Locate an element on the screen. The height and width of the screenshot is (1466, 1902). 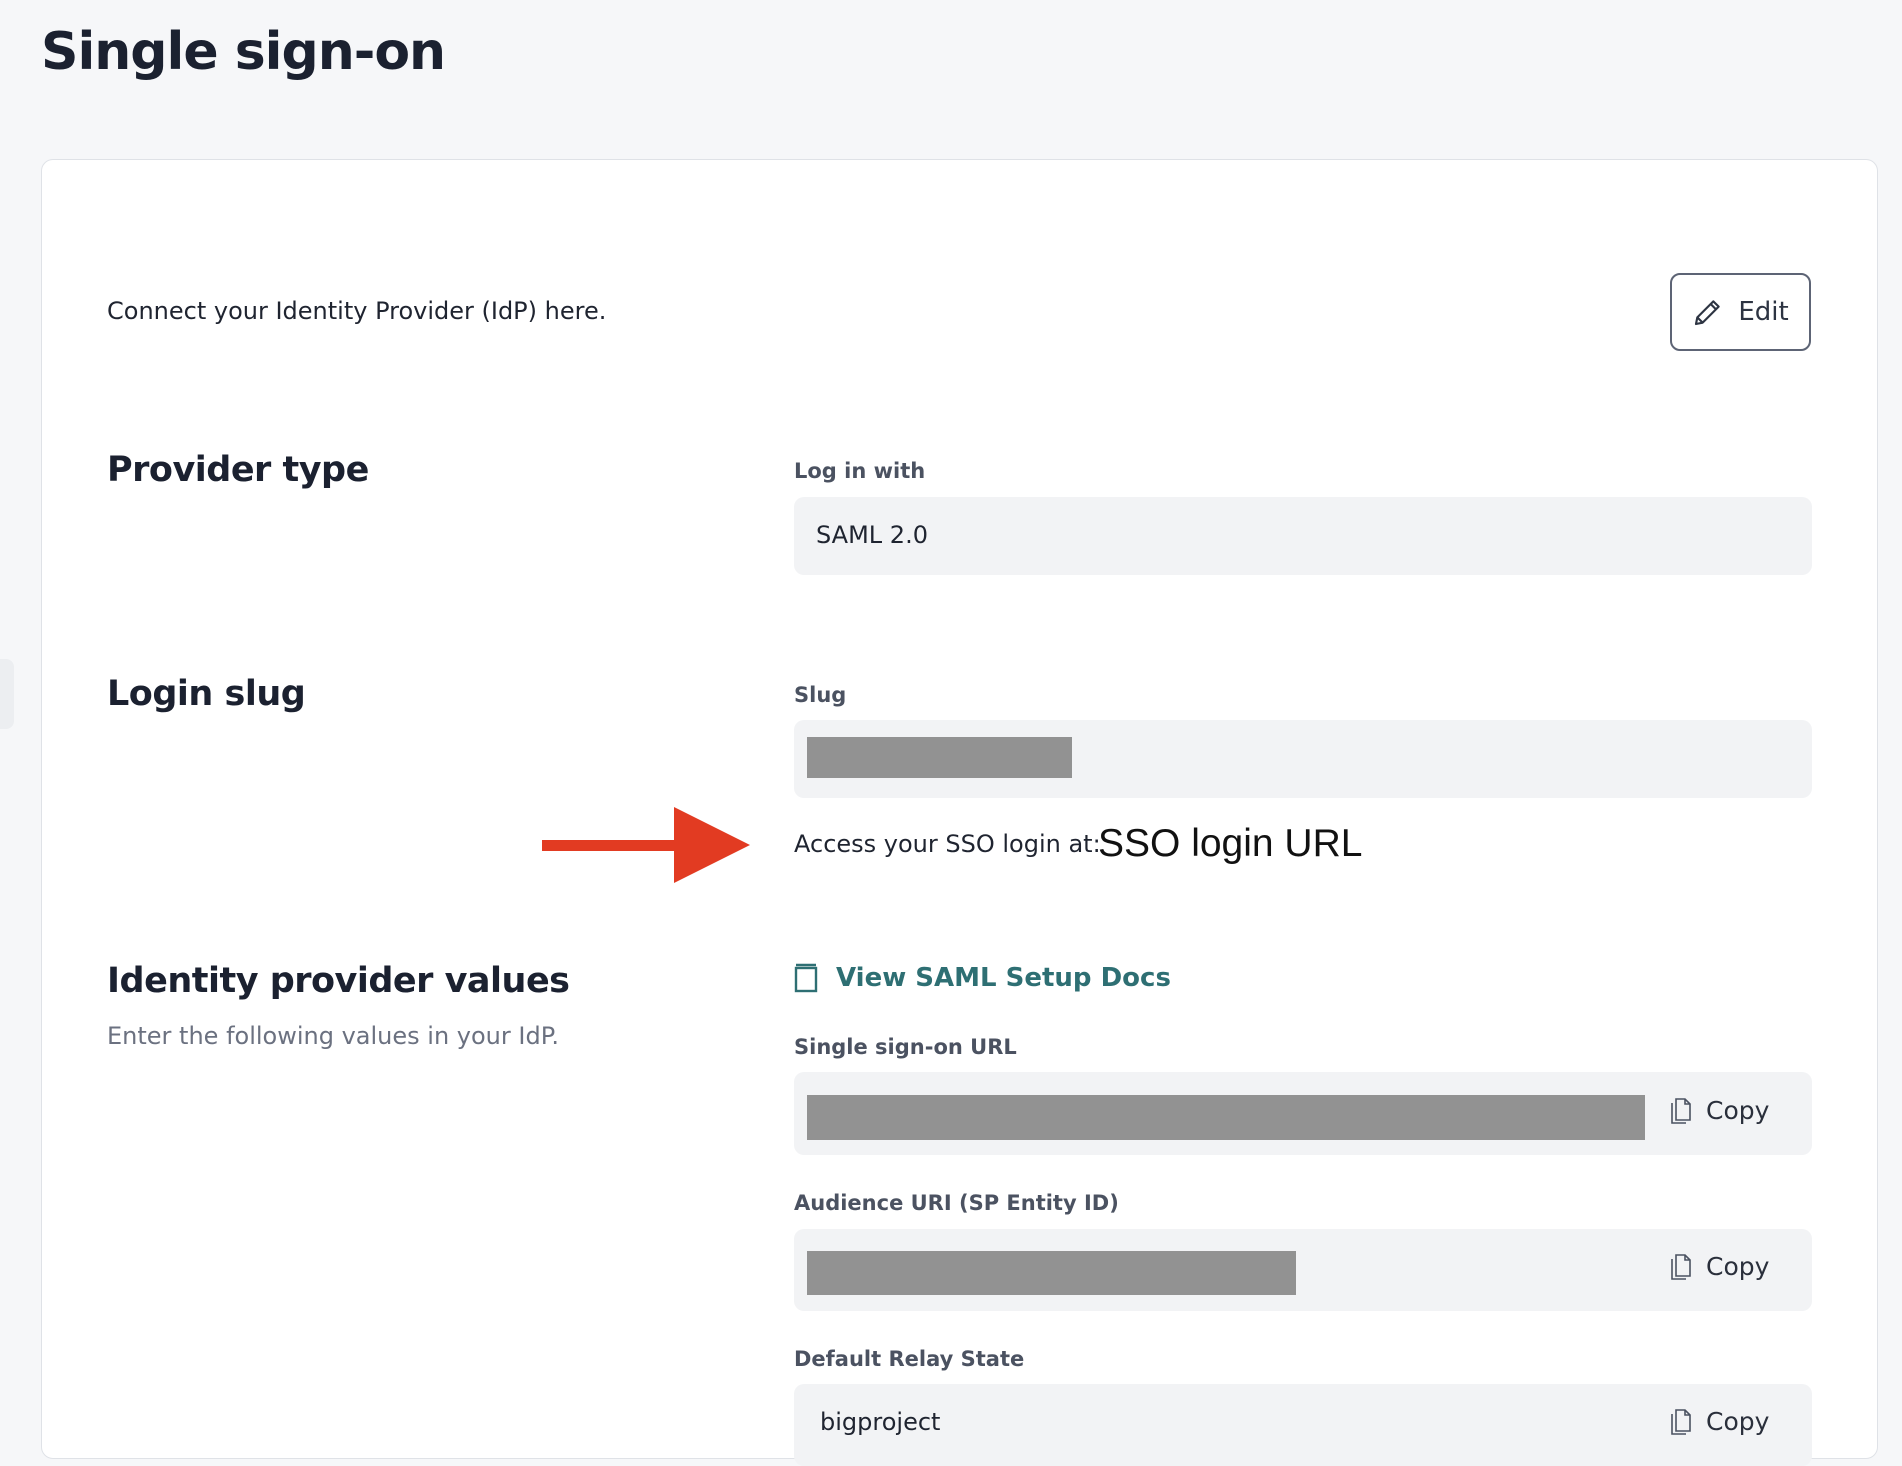
sso-url-field: Copy is located at coordinates (1303, 1113).